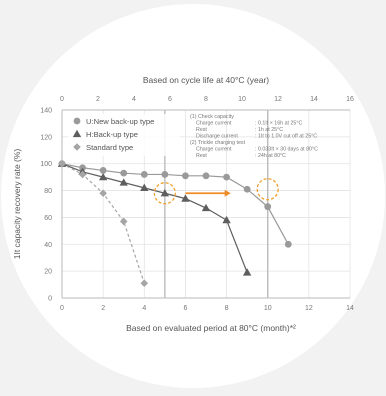  Describe the element at coordinates (268, 308) in the screenshot. I see `x-tick-label: 10` at that location.